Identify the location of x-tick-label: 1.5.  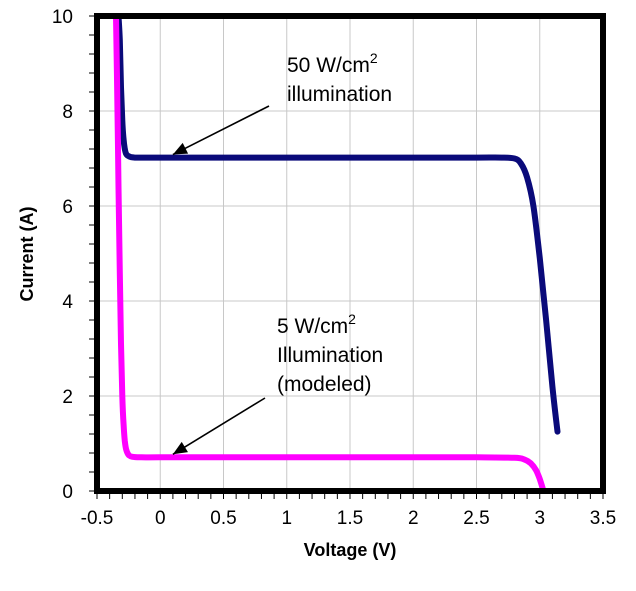
(350, 518).